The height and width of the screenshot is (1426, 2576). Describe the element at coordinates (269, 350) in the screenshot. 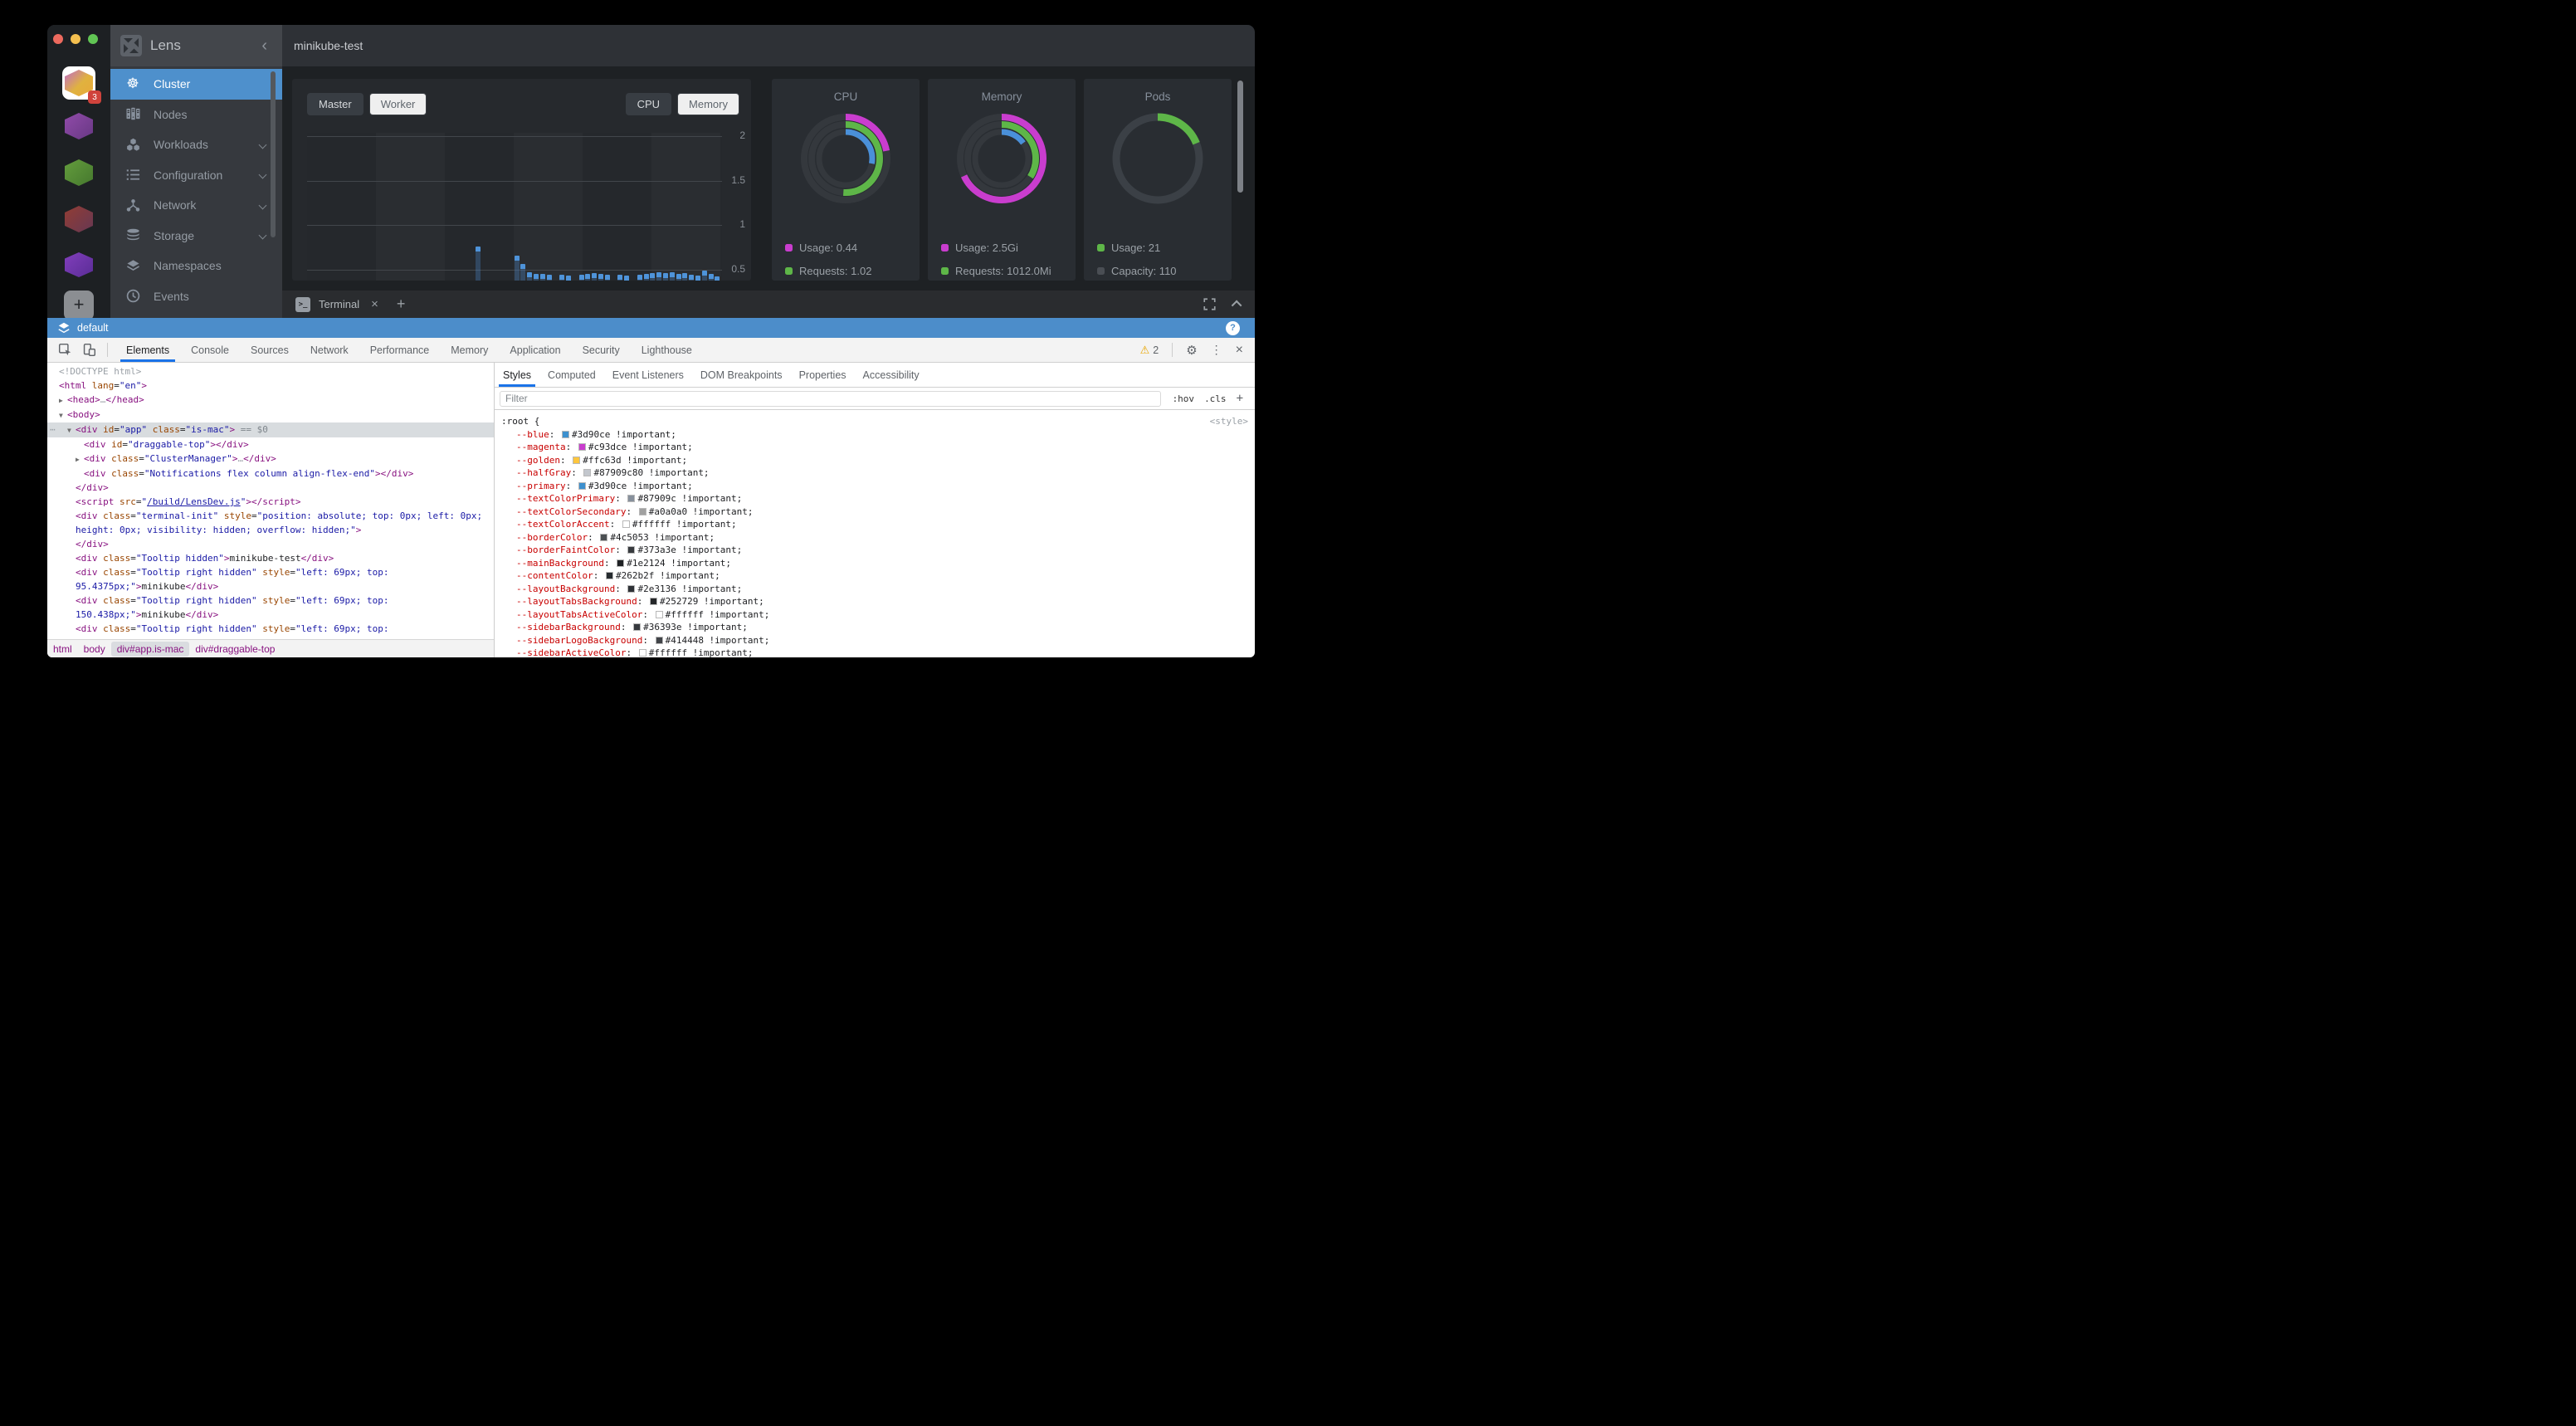

I see `devtools-tab-sources: Sources` at that location.